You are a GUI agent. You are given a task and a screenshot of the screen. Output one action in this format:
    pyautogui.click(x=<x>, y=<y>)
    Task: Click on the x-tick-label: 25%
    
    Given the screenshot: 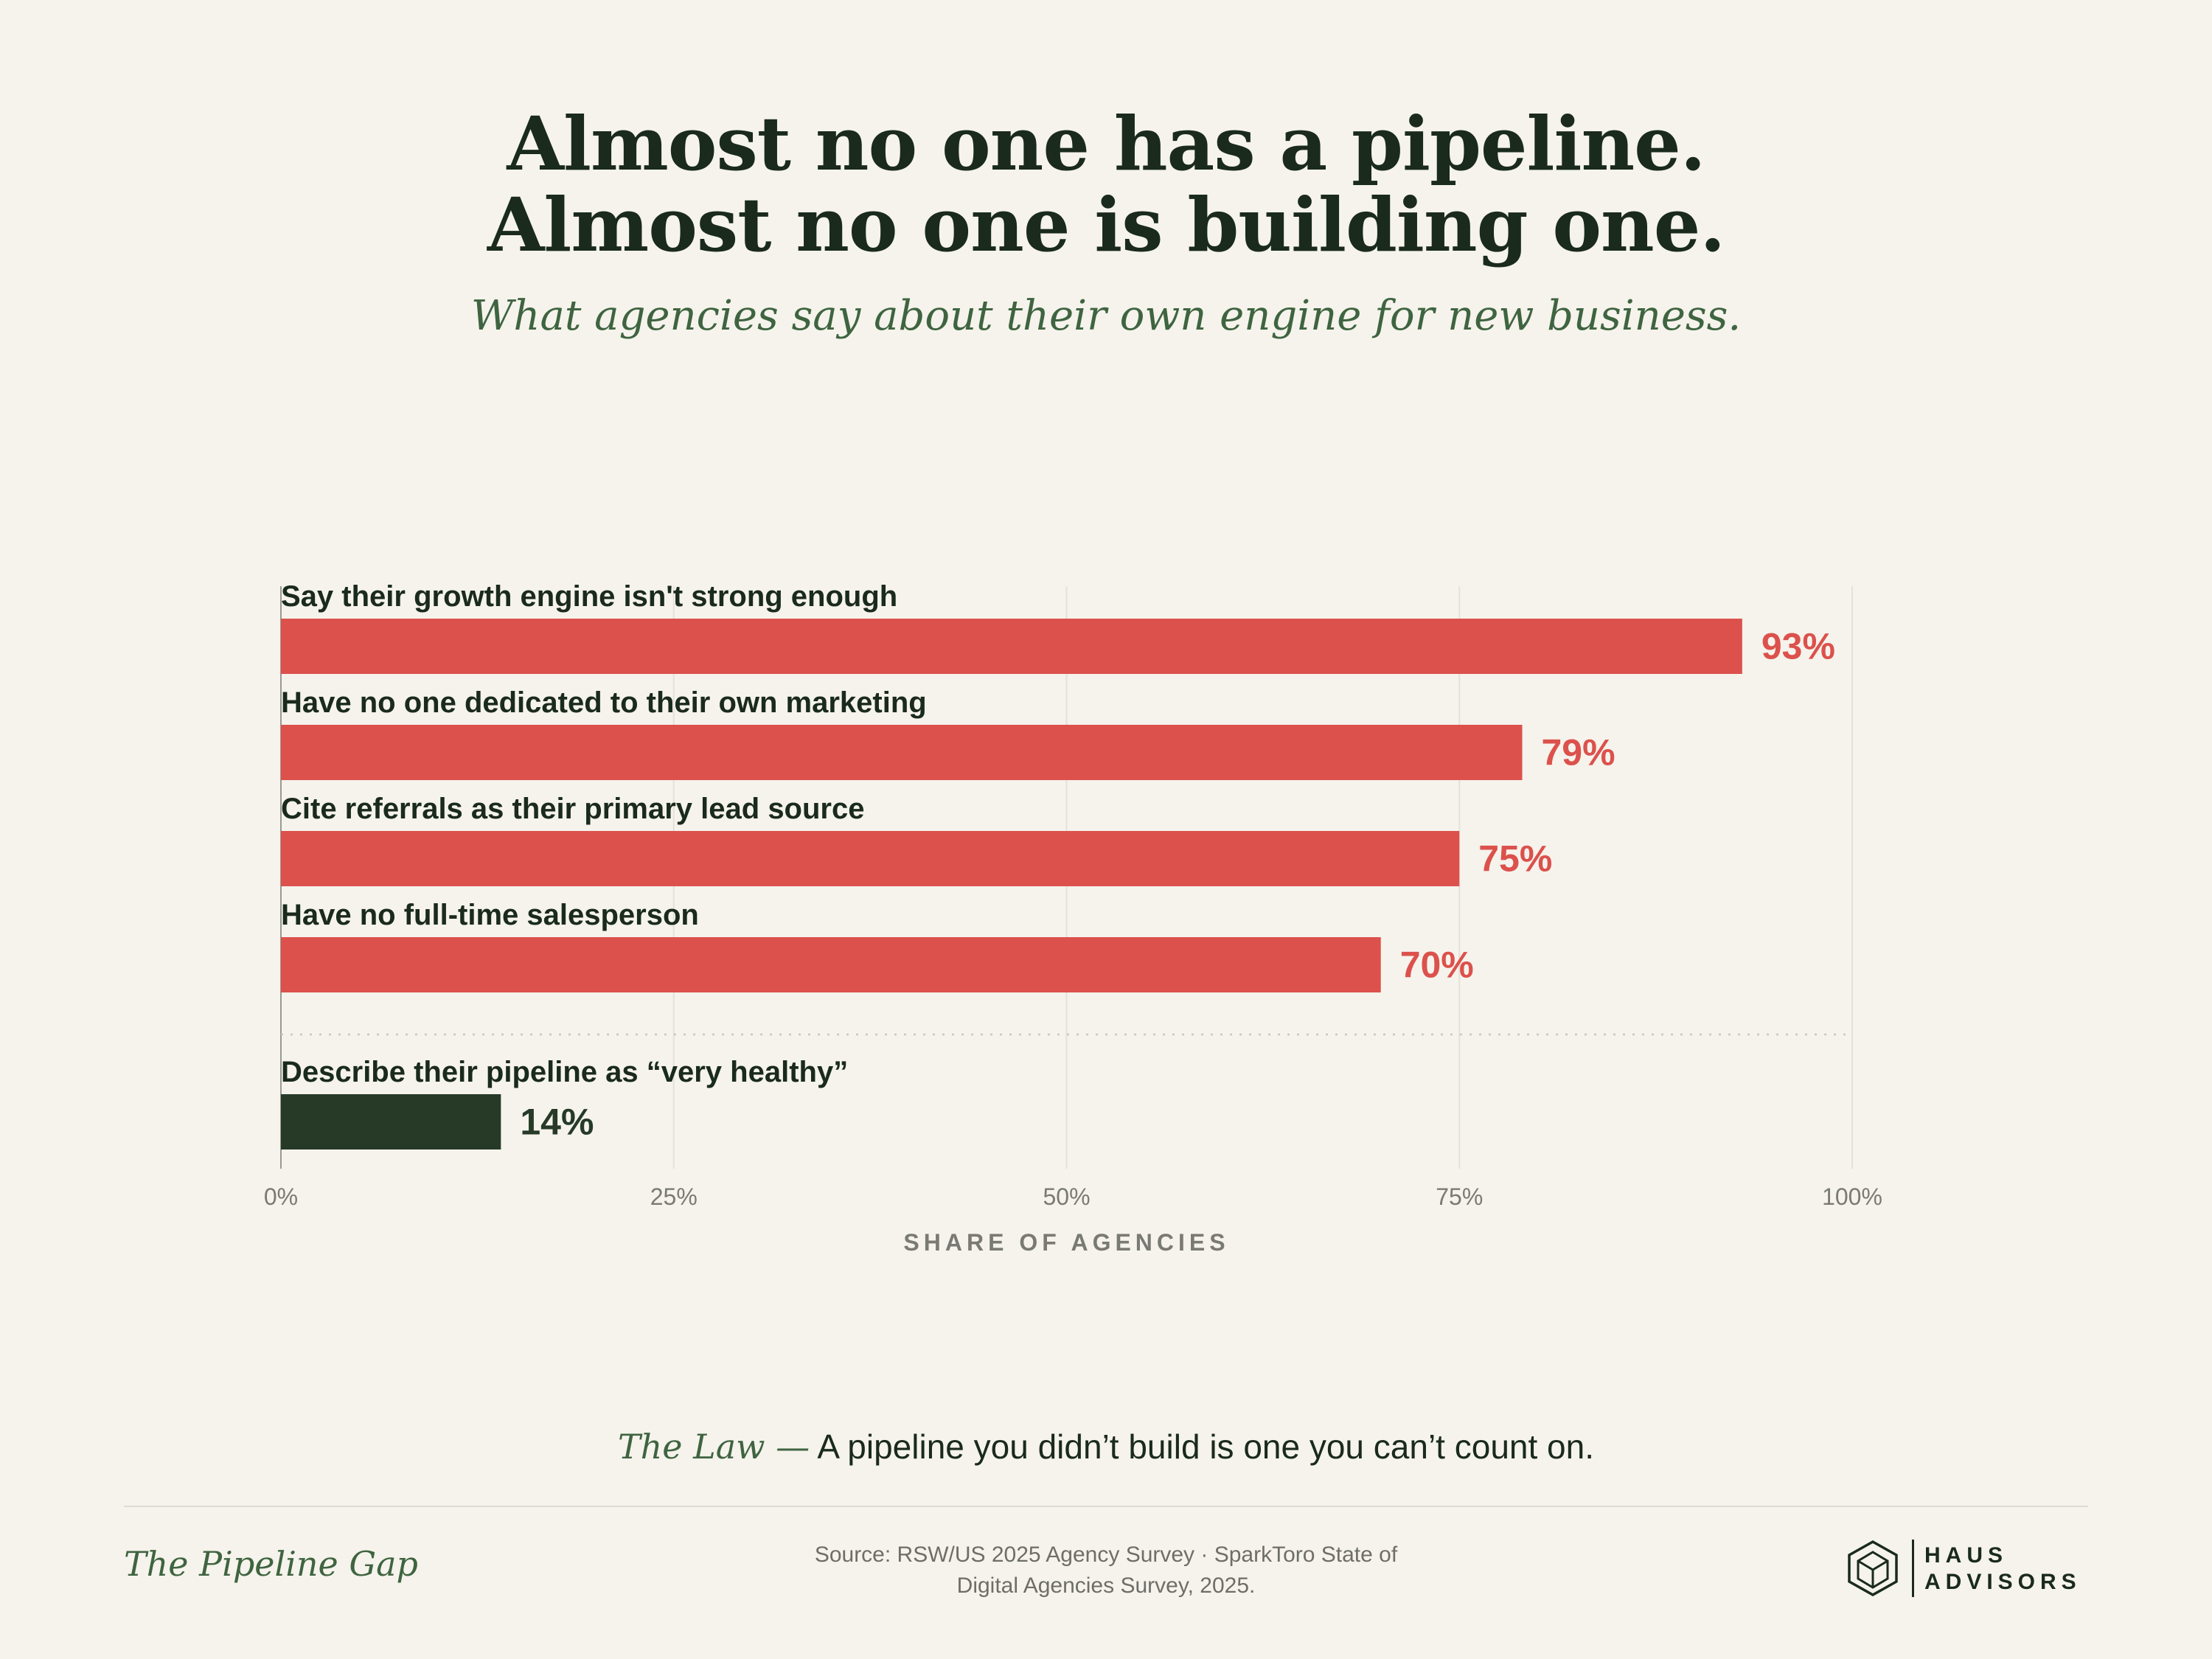 What is the action you would take?
    pyautogui.click(x=674, y=1196)
    